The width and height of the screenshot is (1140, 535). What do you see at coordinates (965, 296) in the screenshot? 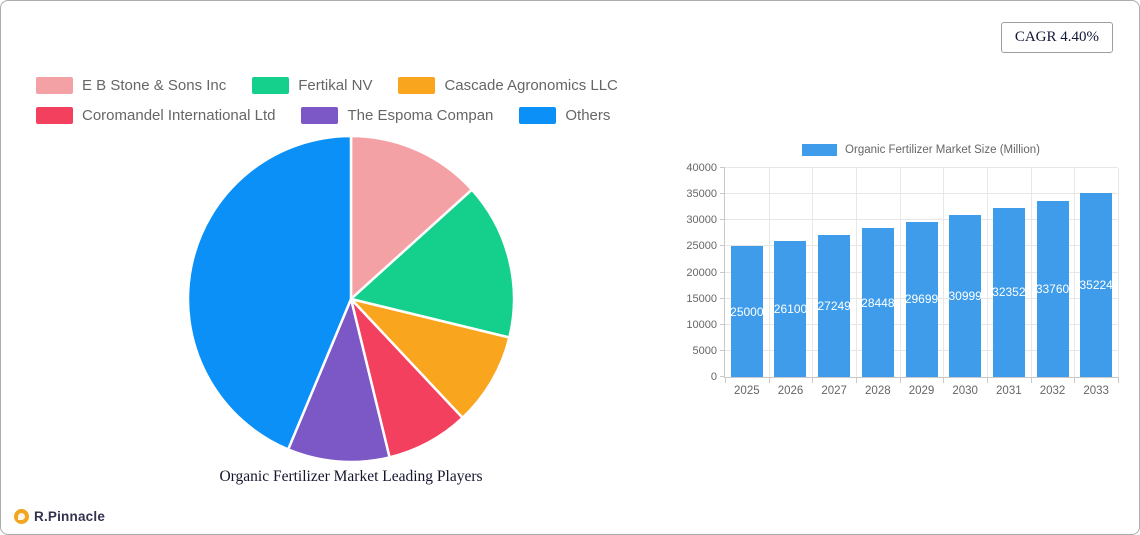
I see `bar-2030: 30999` at bounding box center [965, 296].